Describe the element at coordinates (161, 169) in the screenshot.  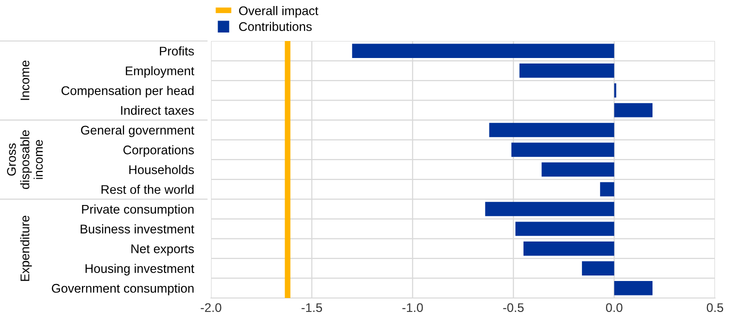
I see `y-tick-label: Households` at that location.